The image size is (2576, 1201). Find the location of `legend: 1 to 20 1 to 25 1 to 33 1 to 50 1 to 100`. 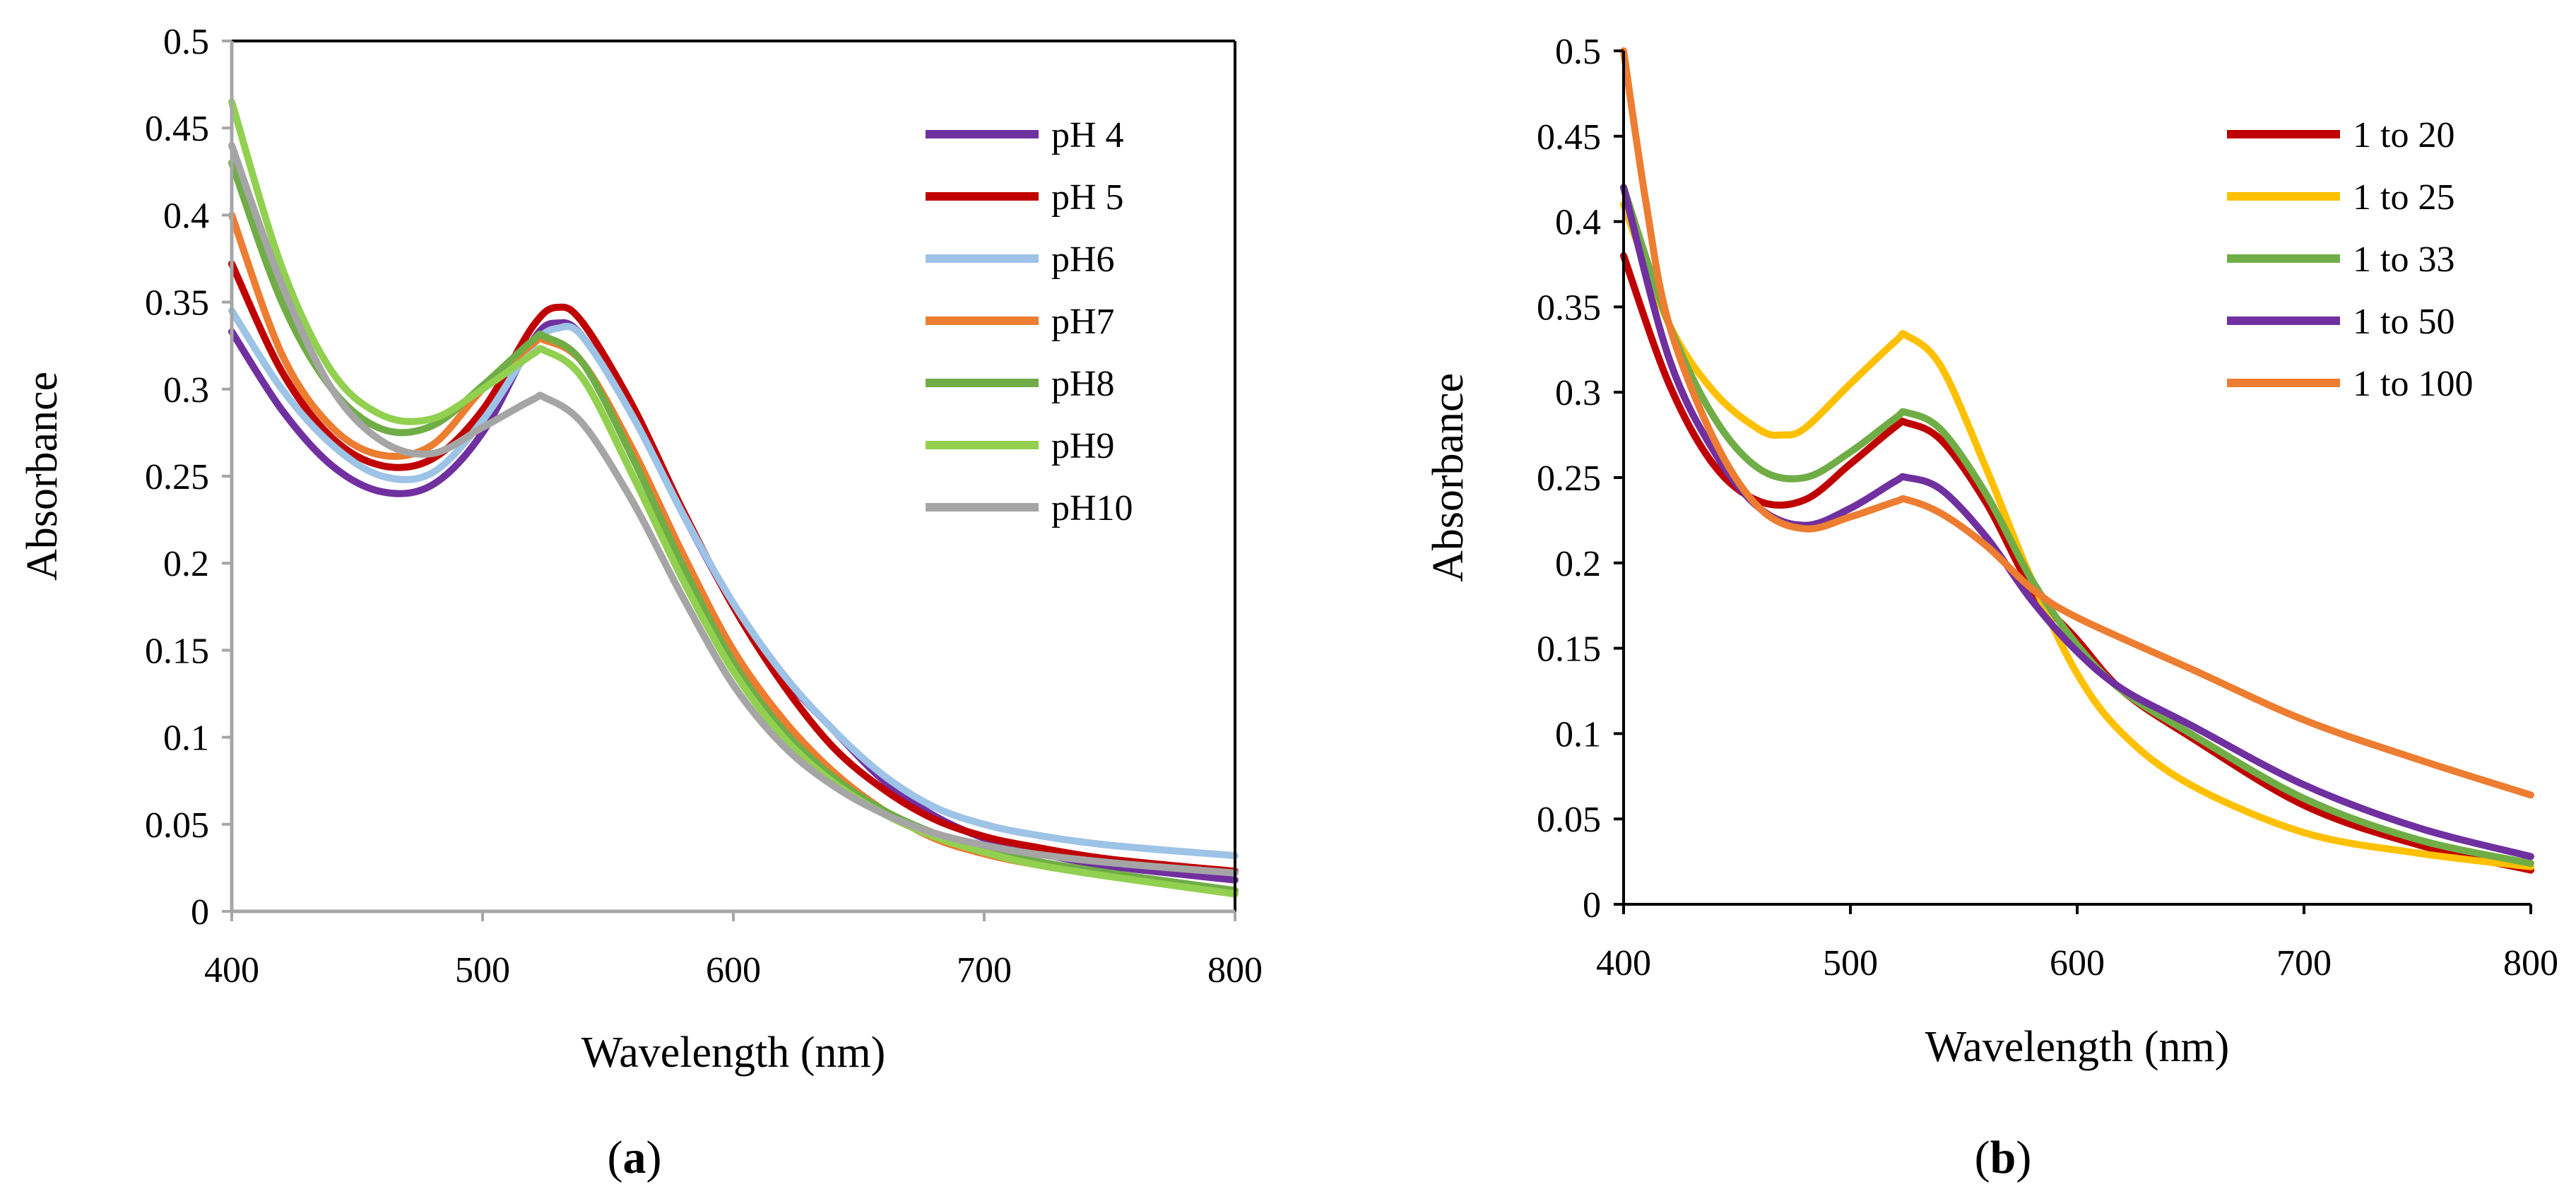

legend: 1 to 20 1 to 25 1 to 33 1 to 50 1 to 100 is located at coordinates (2350, 259).